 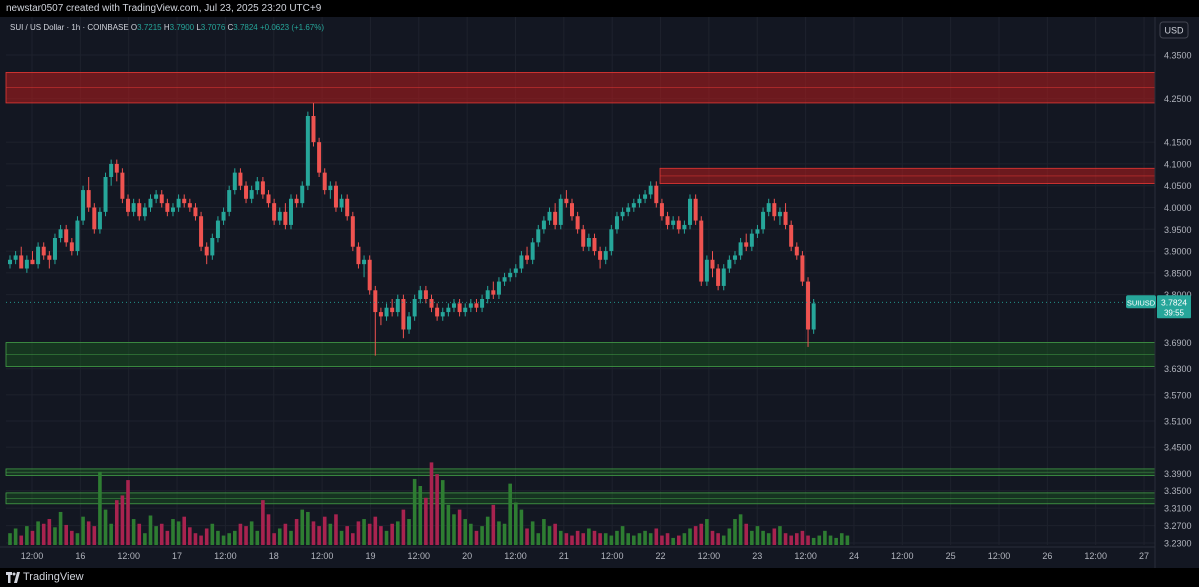 What do you see at coordinates (150, 27) in the screenshot?
I see `legend-open-value: 3.7215` at bounding box center [150, 27].